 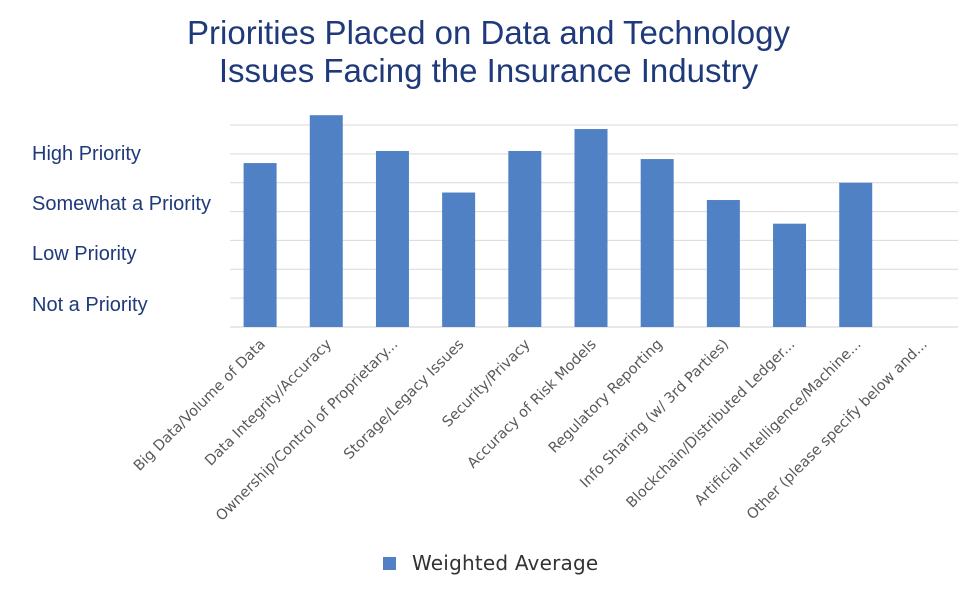 I want to click on x-tick-label: Storage/Legacy Issues, so click(x=404, y=400).